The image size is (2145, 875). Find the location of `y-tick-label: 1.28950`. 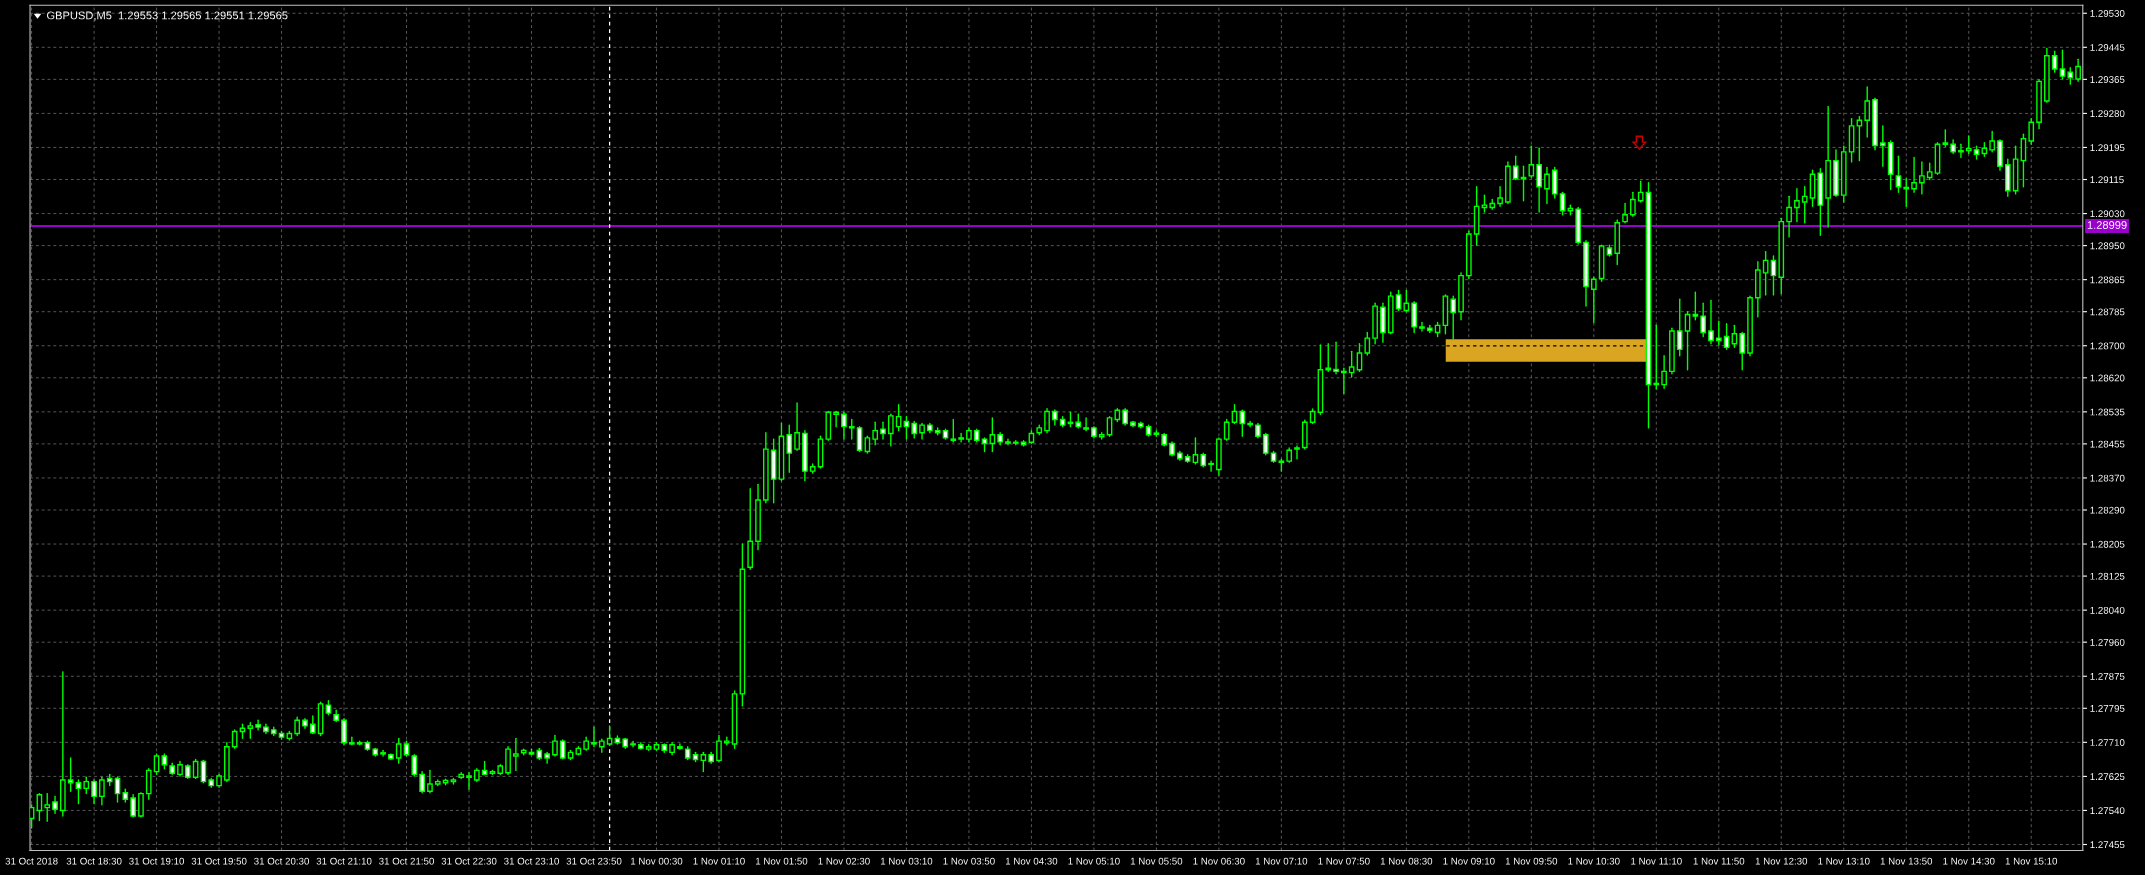

y-tick-label: 1.28950 is located at coordinates (2107, 246).